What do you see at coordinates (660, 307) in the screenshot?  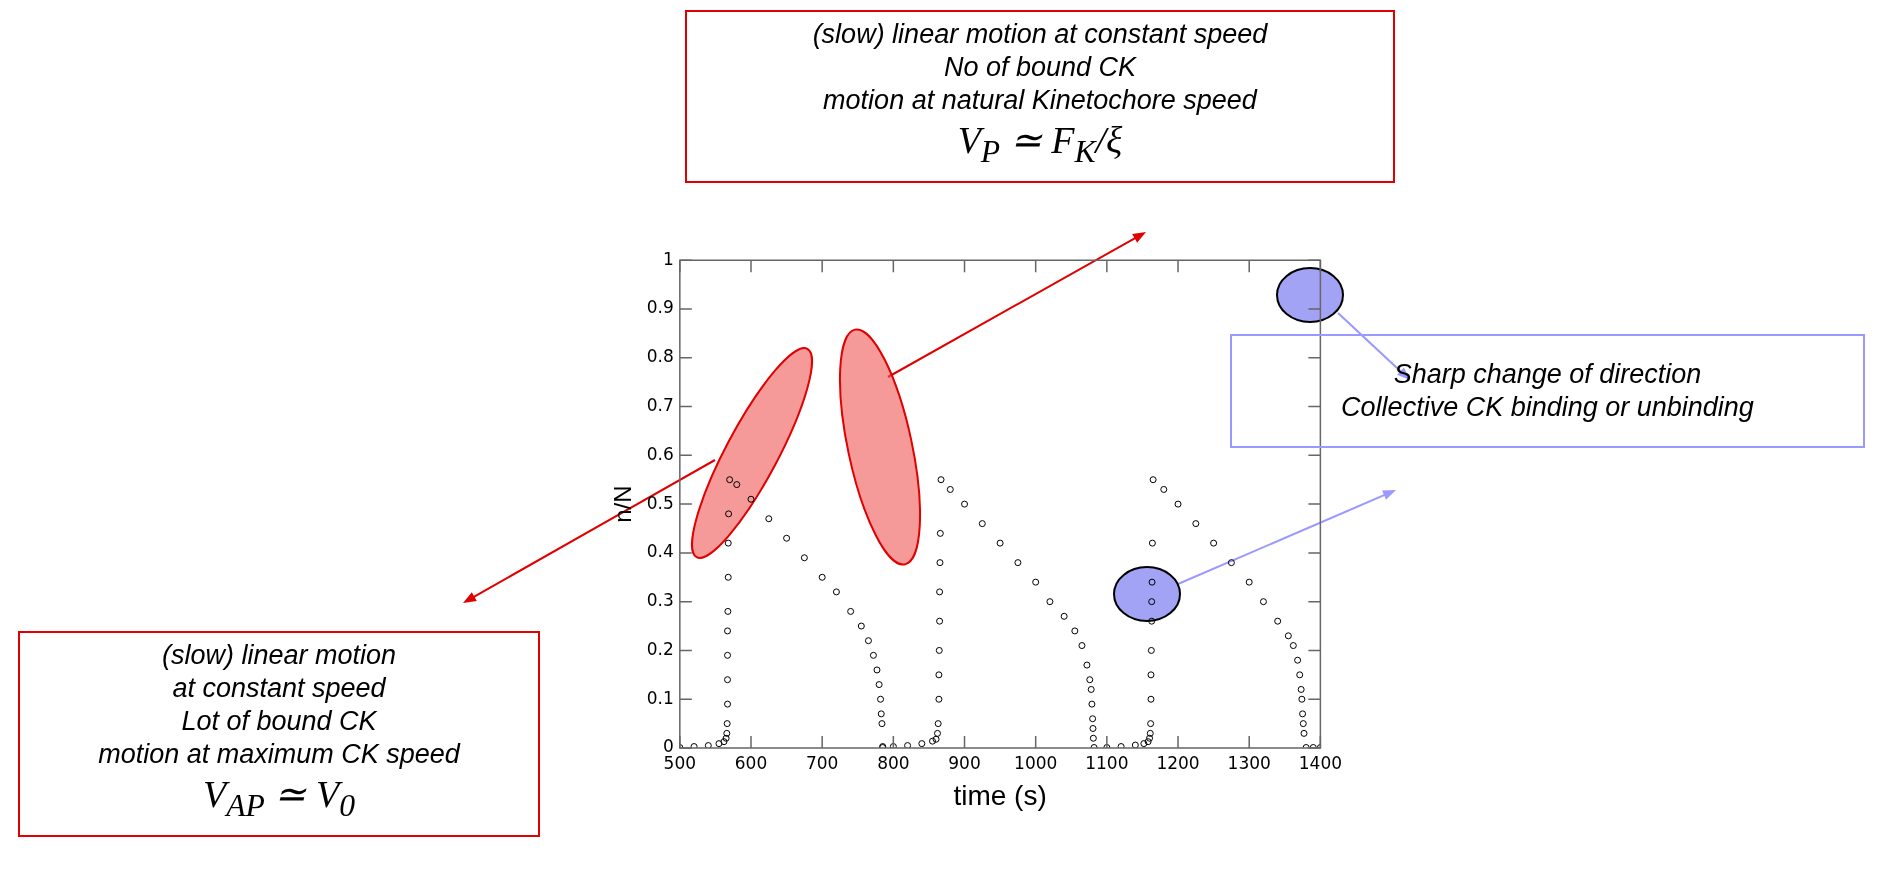 I see `y-tick-label: 0.9` at bounding box center [660, 307].